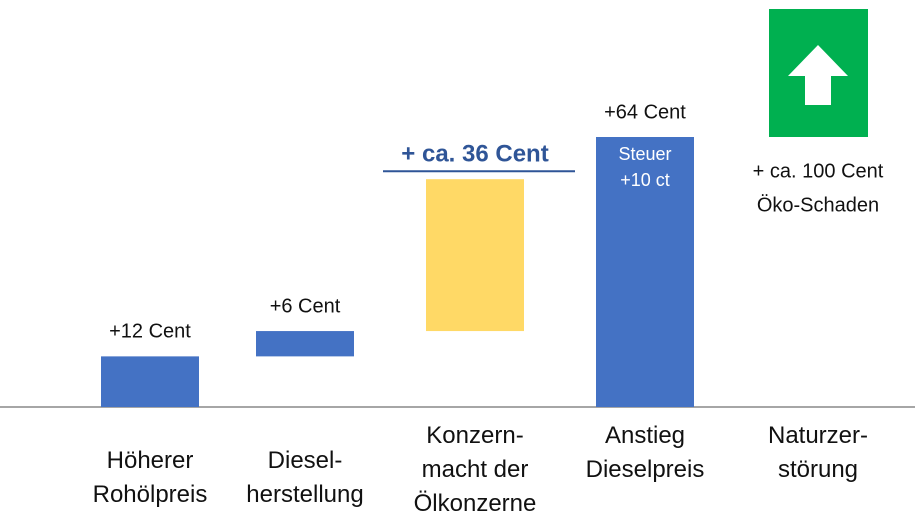 This screenshot has height=523, width=915. What do you see at coordinates (475, 469) in the screenshot?
I see `x-tick-label: Konzern-macht der Ölkonzerne` at bounding box center [475, 469].